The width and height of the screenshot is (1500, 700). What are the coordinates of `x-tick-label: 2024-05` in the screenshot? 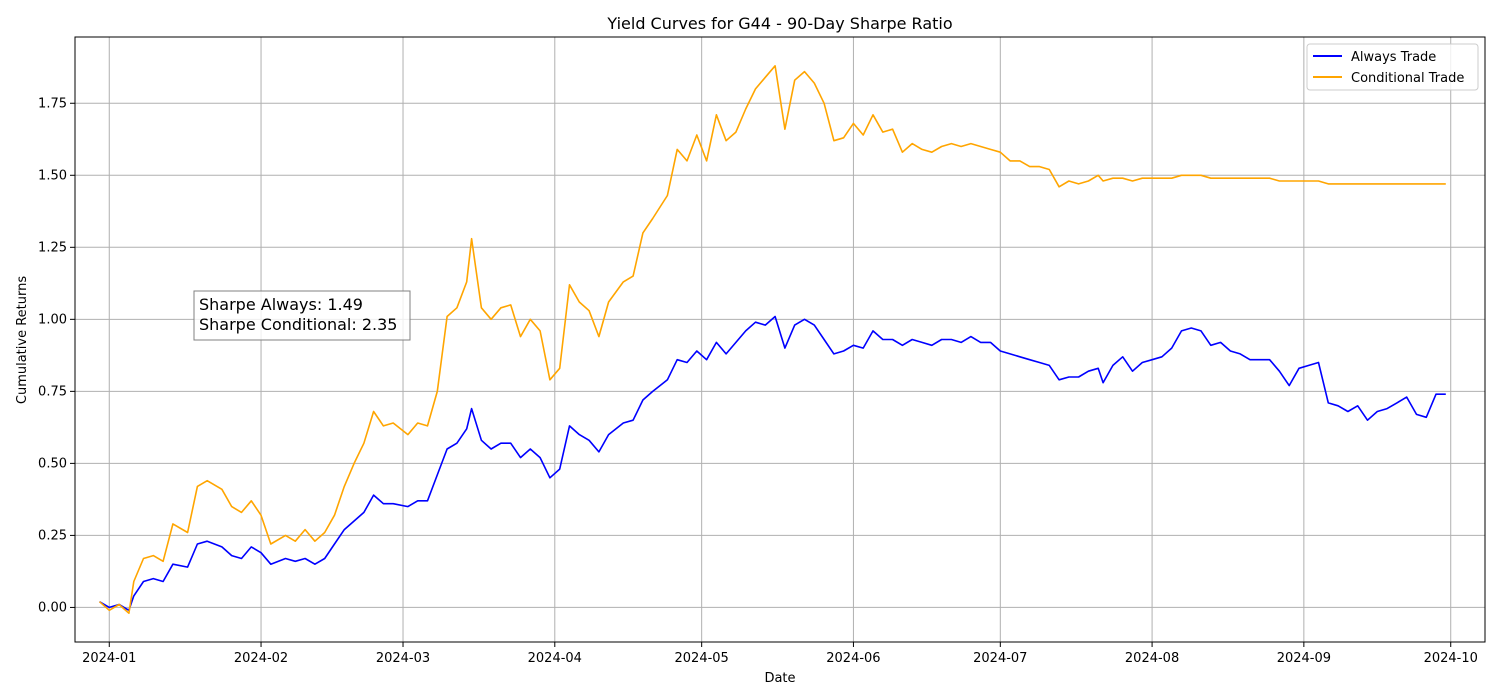 It's located at (702, 658).